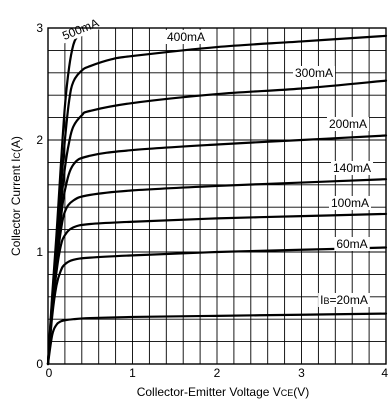  Describe the element at coordinates (49, 373) in the screenshot. I see `x-tick-label: 0` at that location.